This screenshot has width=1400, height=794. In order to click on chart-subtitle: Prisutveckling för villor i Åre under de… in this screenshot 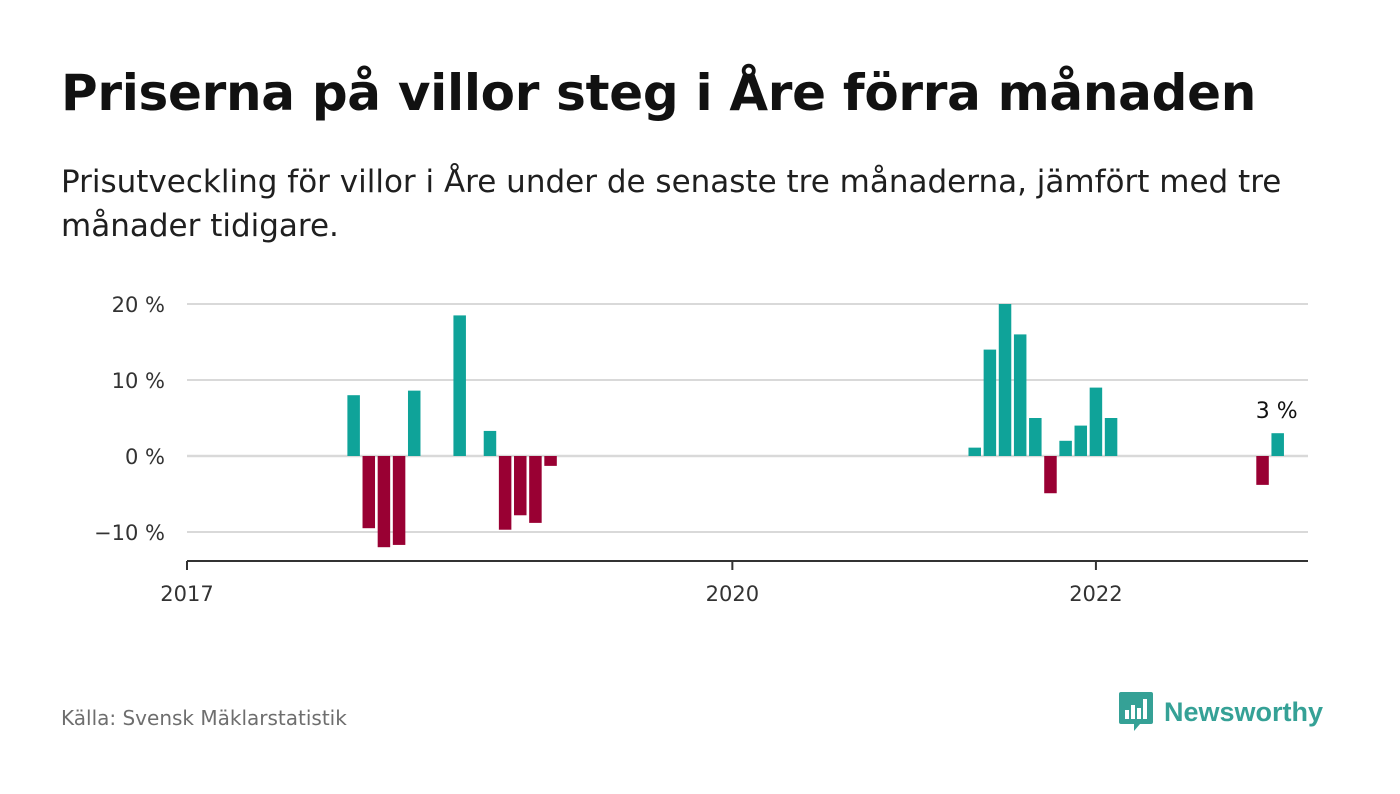, I will do `click(671, 204)`.